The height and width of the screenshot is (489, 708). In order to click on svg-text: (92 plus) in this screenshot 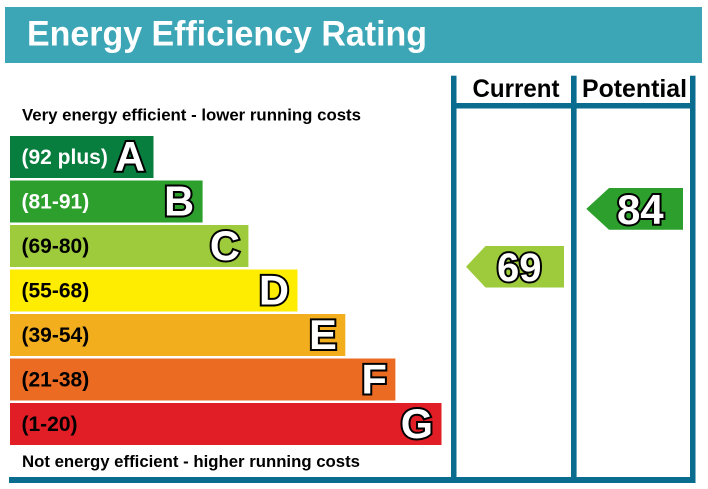, I will do `click(65, 157)`.